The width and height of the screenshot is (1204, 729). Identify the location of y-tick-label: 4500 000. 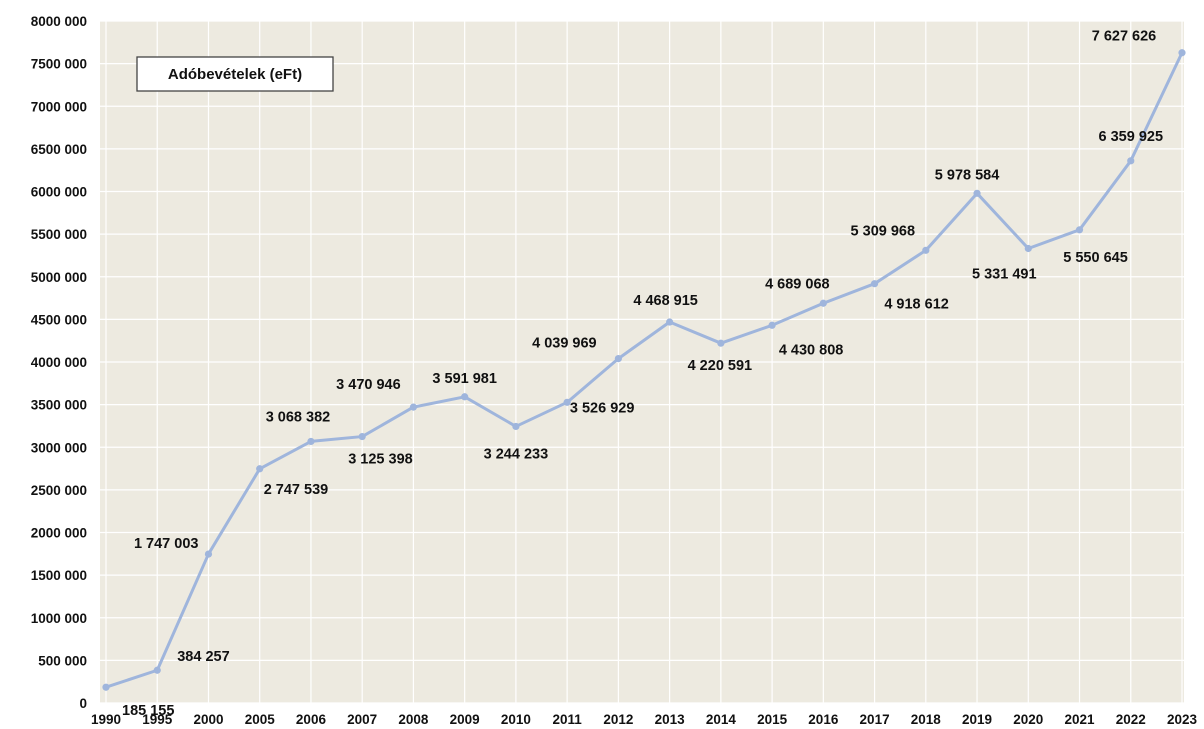
(59, 319).